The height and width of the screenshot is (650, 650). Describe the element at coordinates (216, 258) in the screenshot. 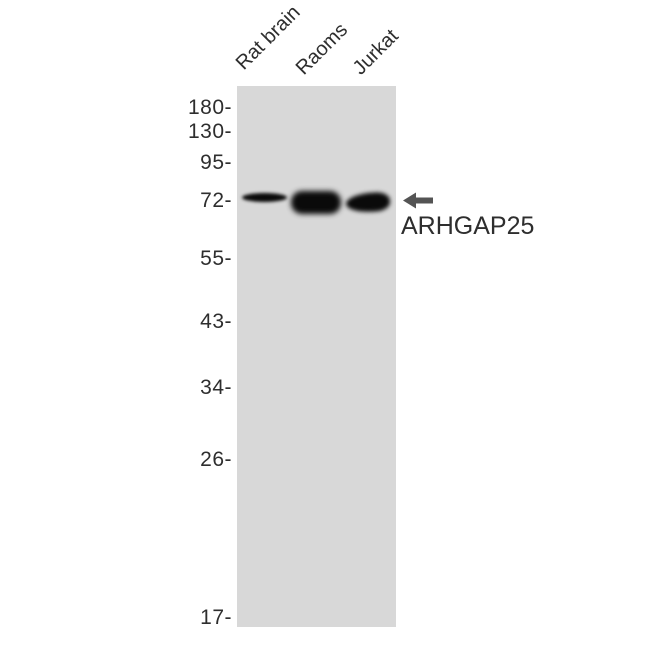

I see `mw-marker-55: 55-` at that location.